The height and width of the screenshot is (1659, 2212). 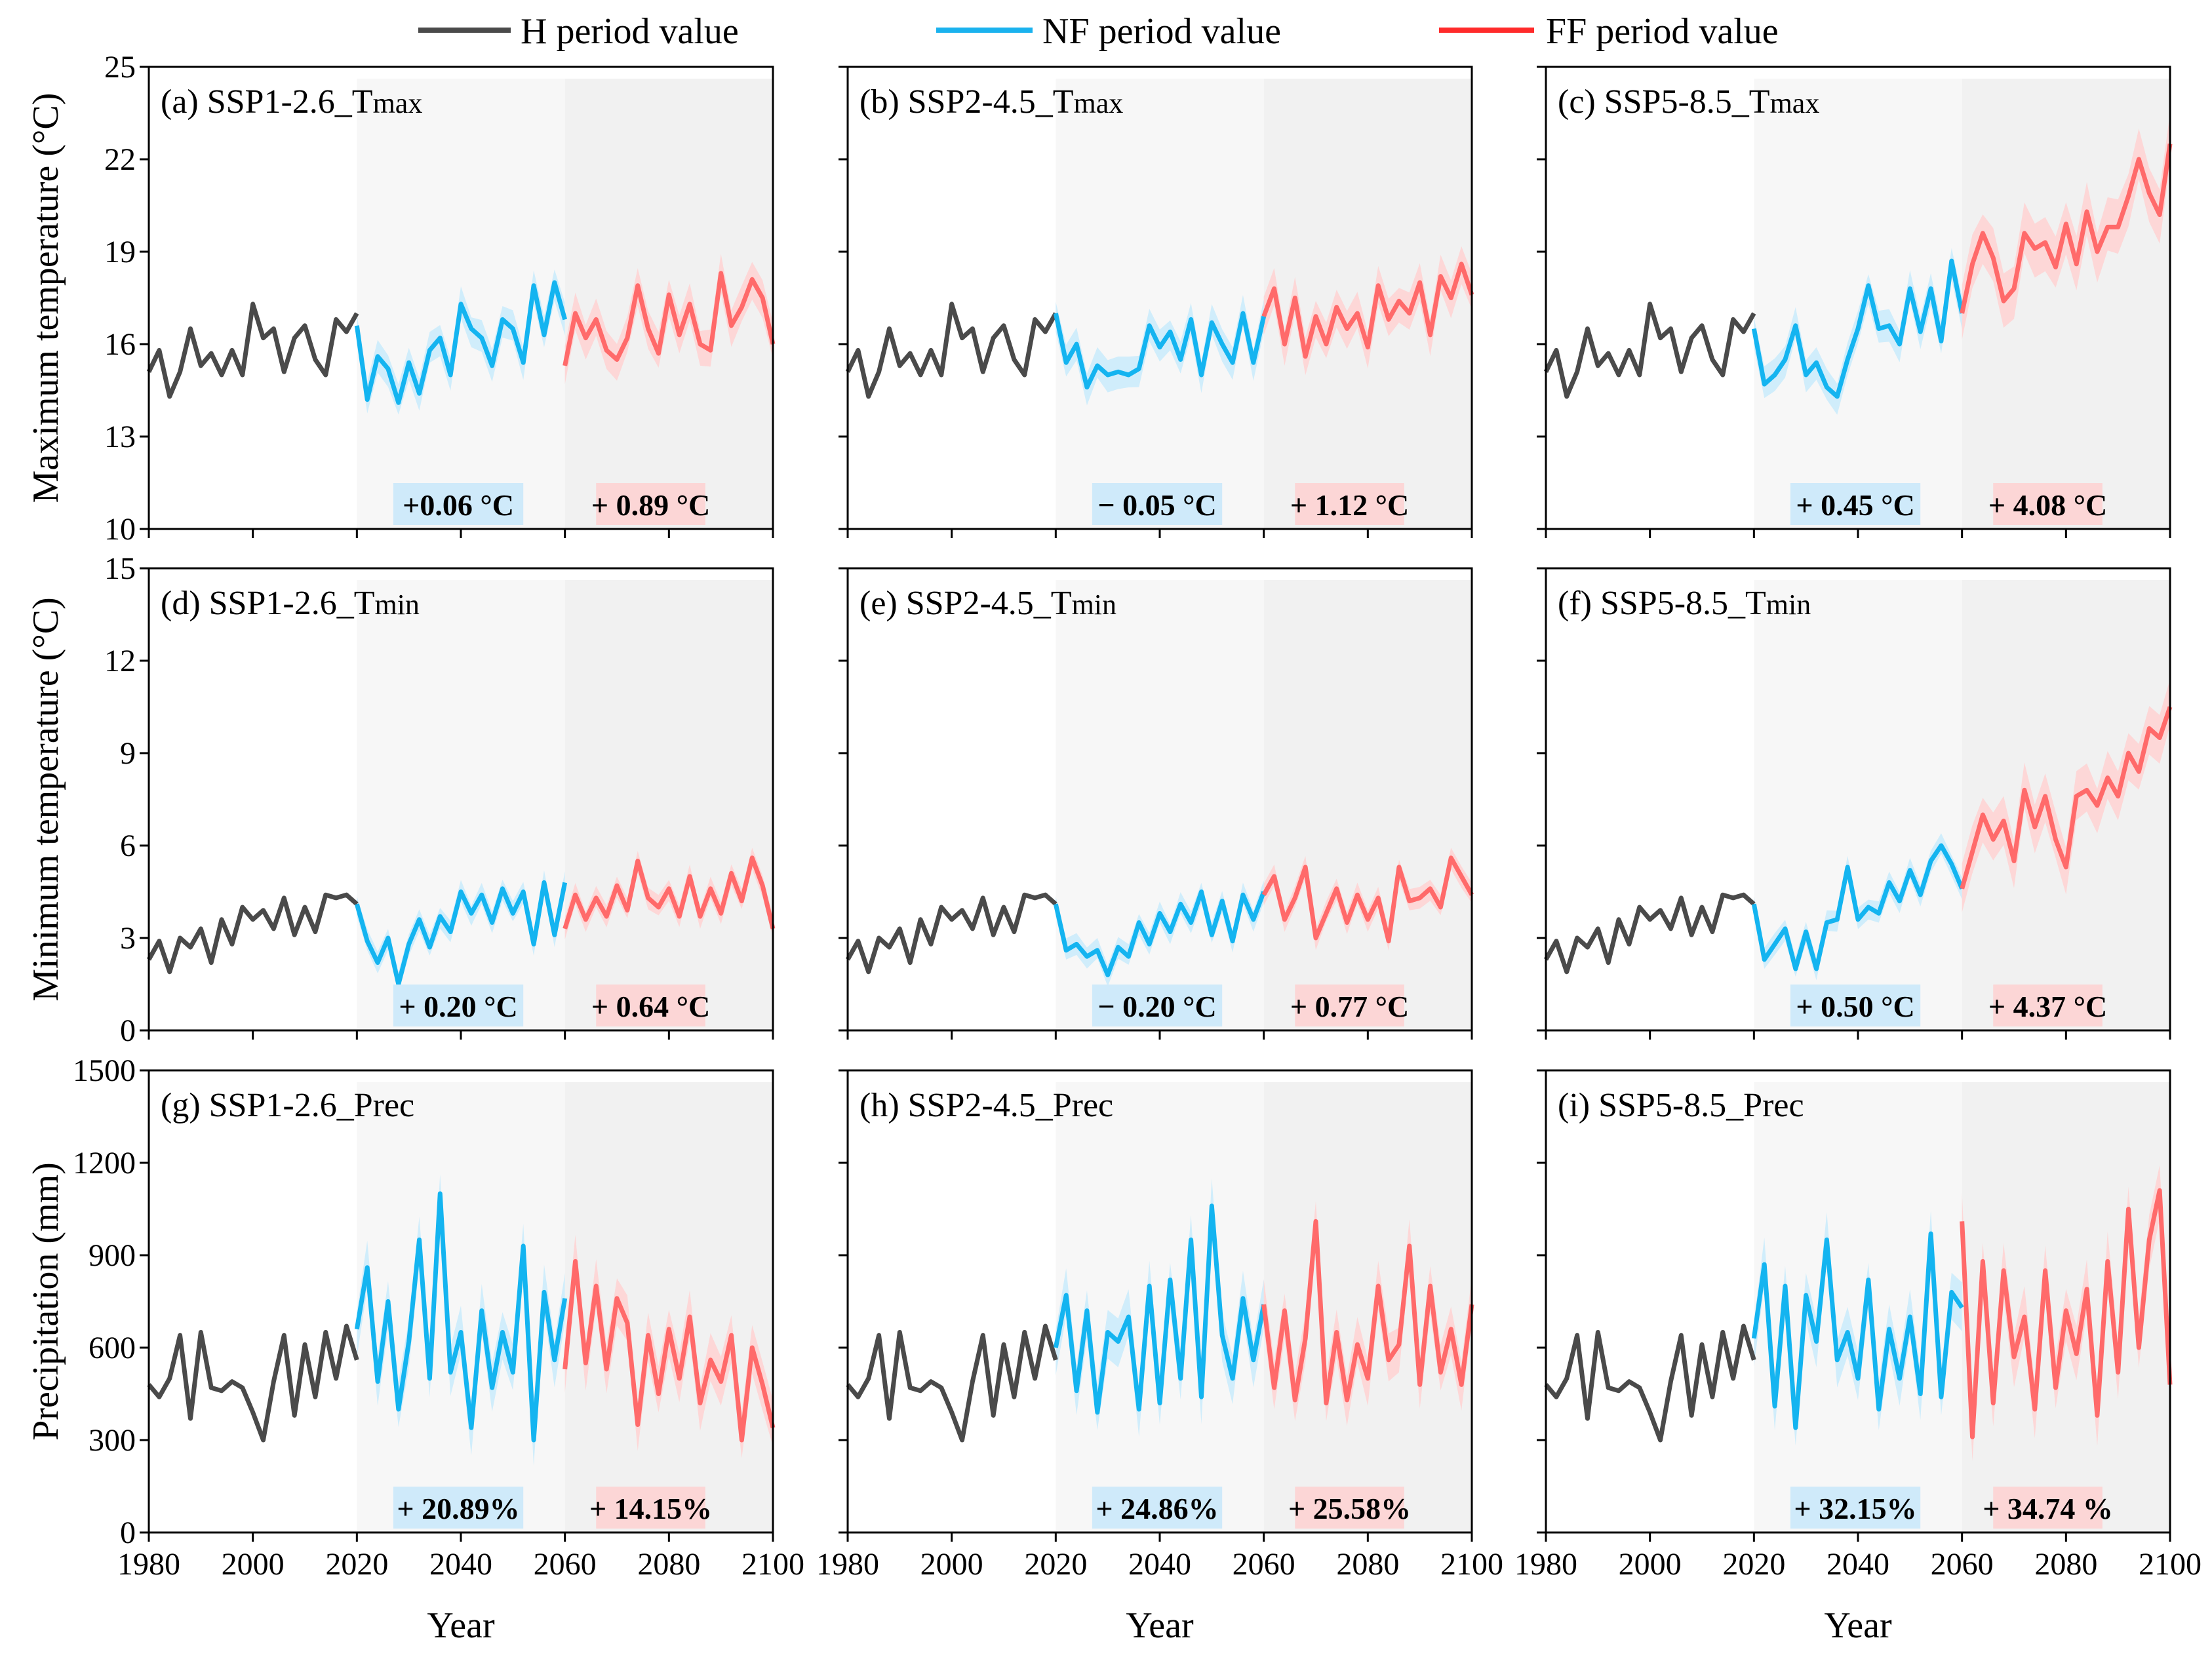 What do you see at coordinates (120, 67) in the screenshot?
I see `y-tick-label: 25` at bounding box center [120, 67].